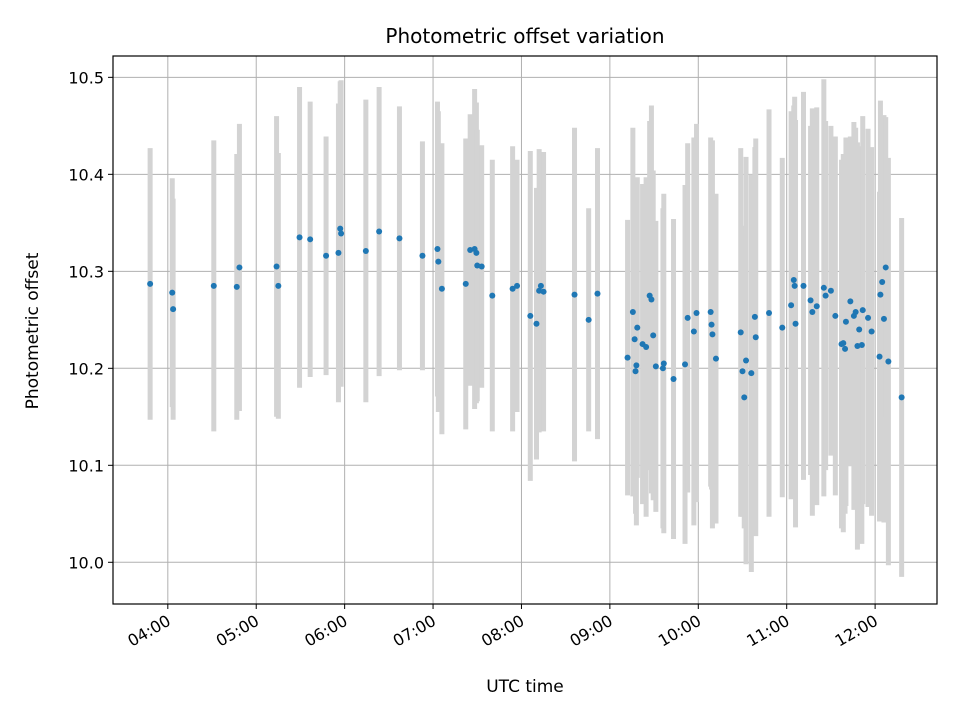 This screenshot has height=720, width=960. What do you see at coordinates (33, 330) in the screenshot?
I see `y-axis-label: Photometric offset` at bounding box center [33, 330].